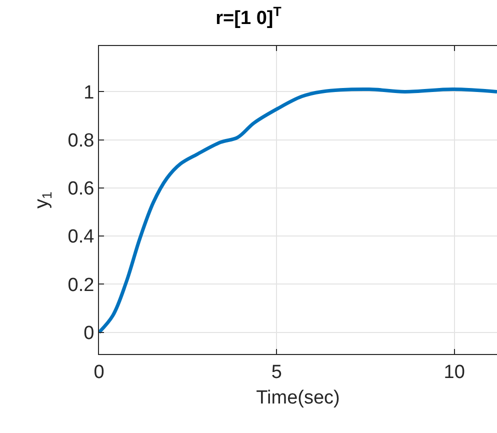 Image resolution: width=497 pixels, height=433 pixels. Describe the element at coordinates (81, 189) in the screenshot. I see `y-tick-label: 0.6` at that location.